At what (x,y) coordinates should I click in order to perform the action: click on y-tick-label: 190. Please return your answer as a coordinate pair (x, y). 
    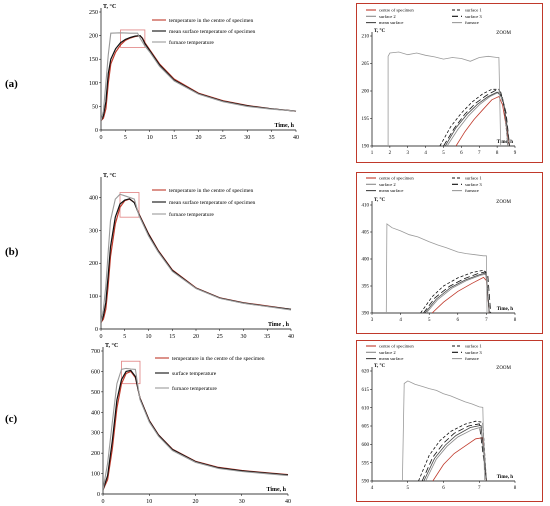
    Looking at the image, I should click on (366, 147).